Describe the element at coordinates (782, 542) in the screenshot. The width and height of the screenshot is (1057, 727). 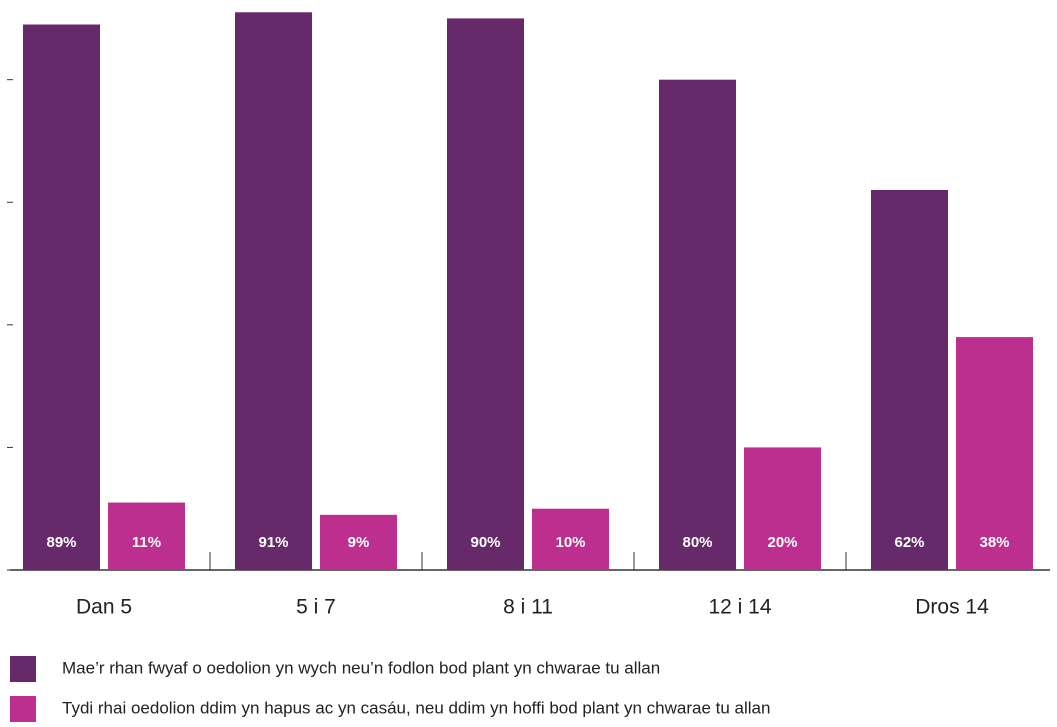
I see `value-label: 20%` at that location.